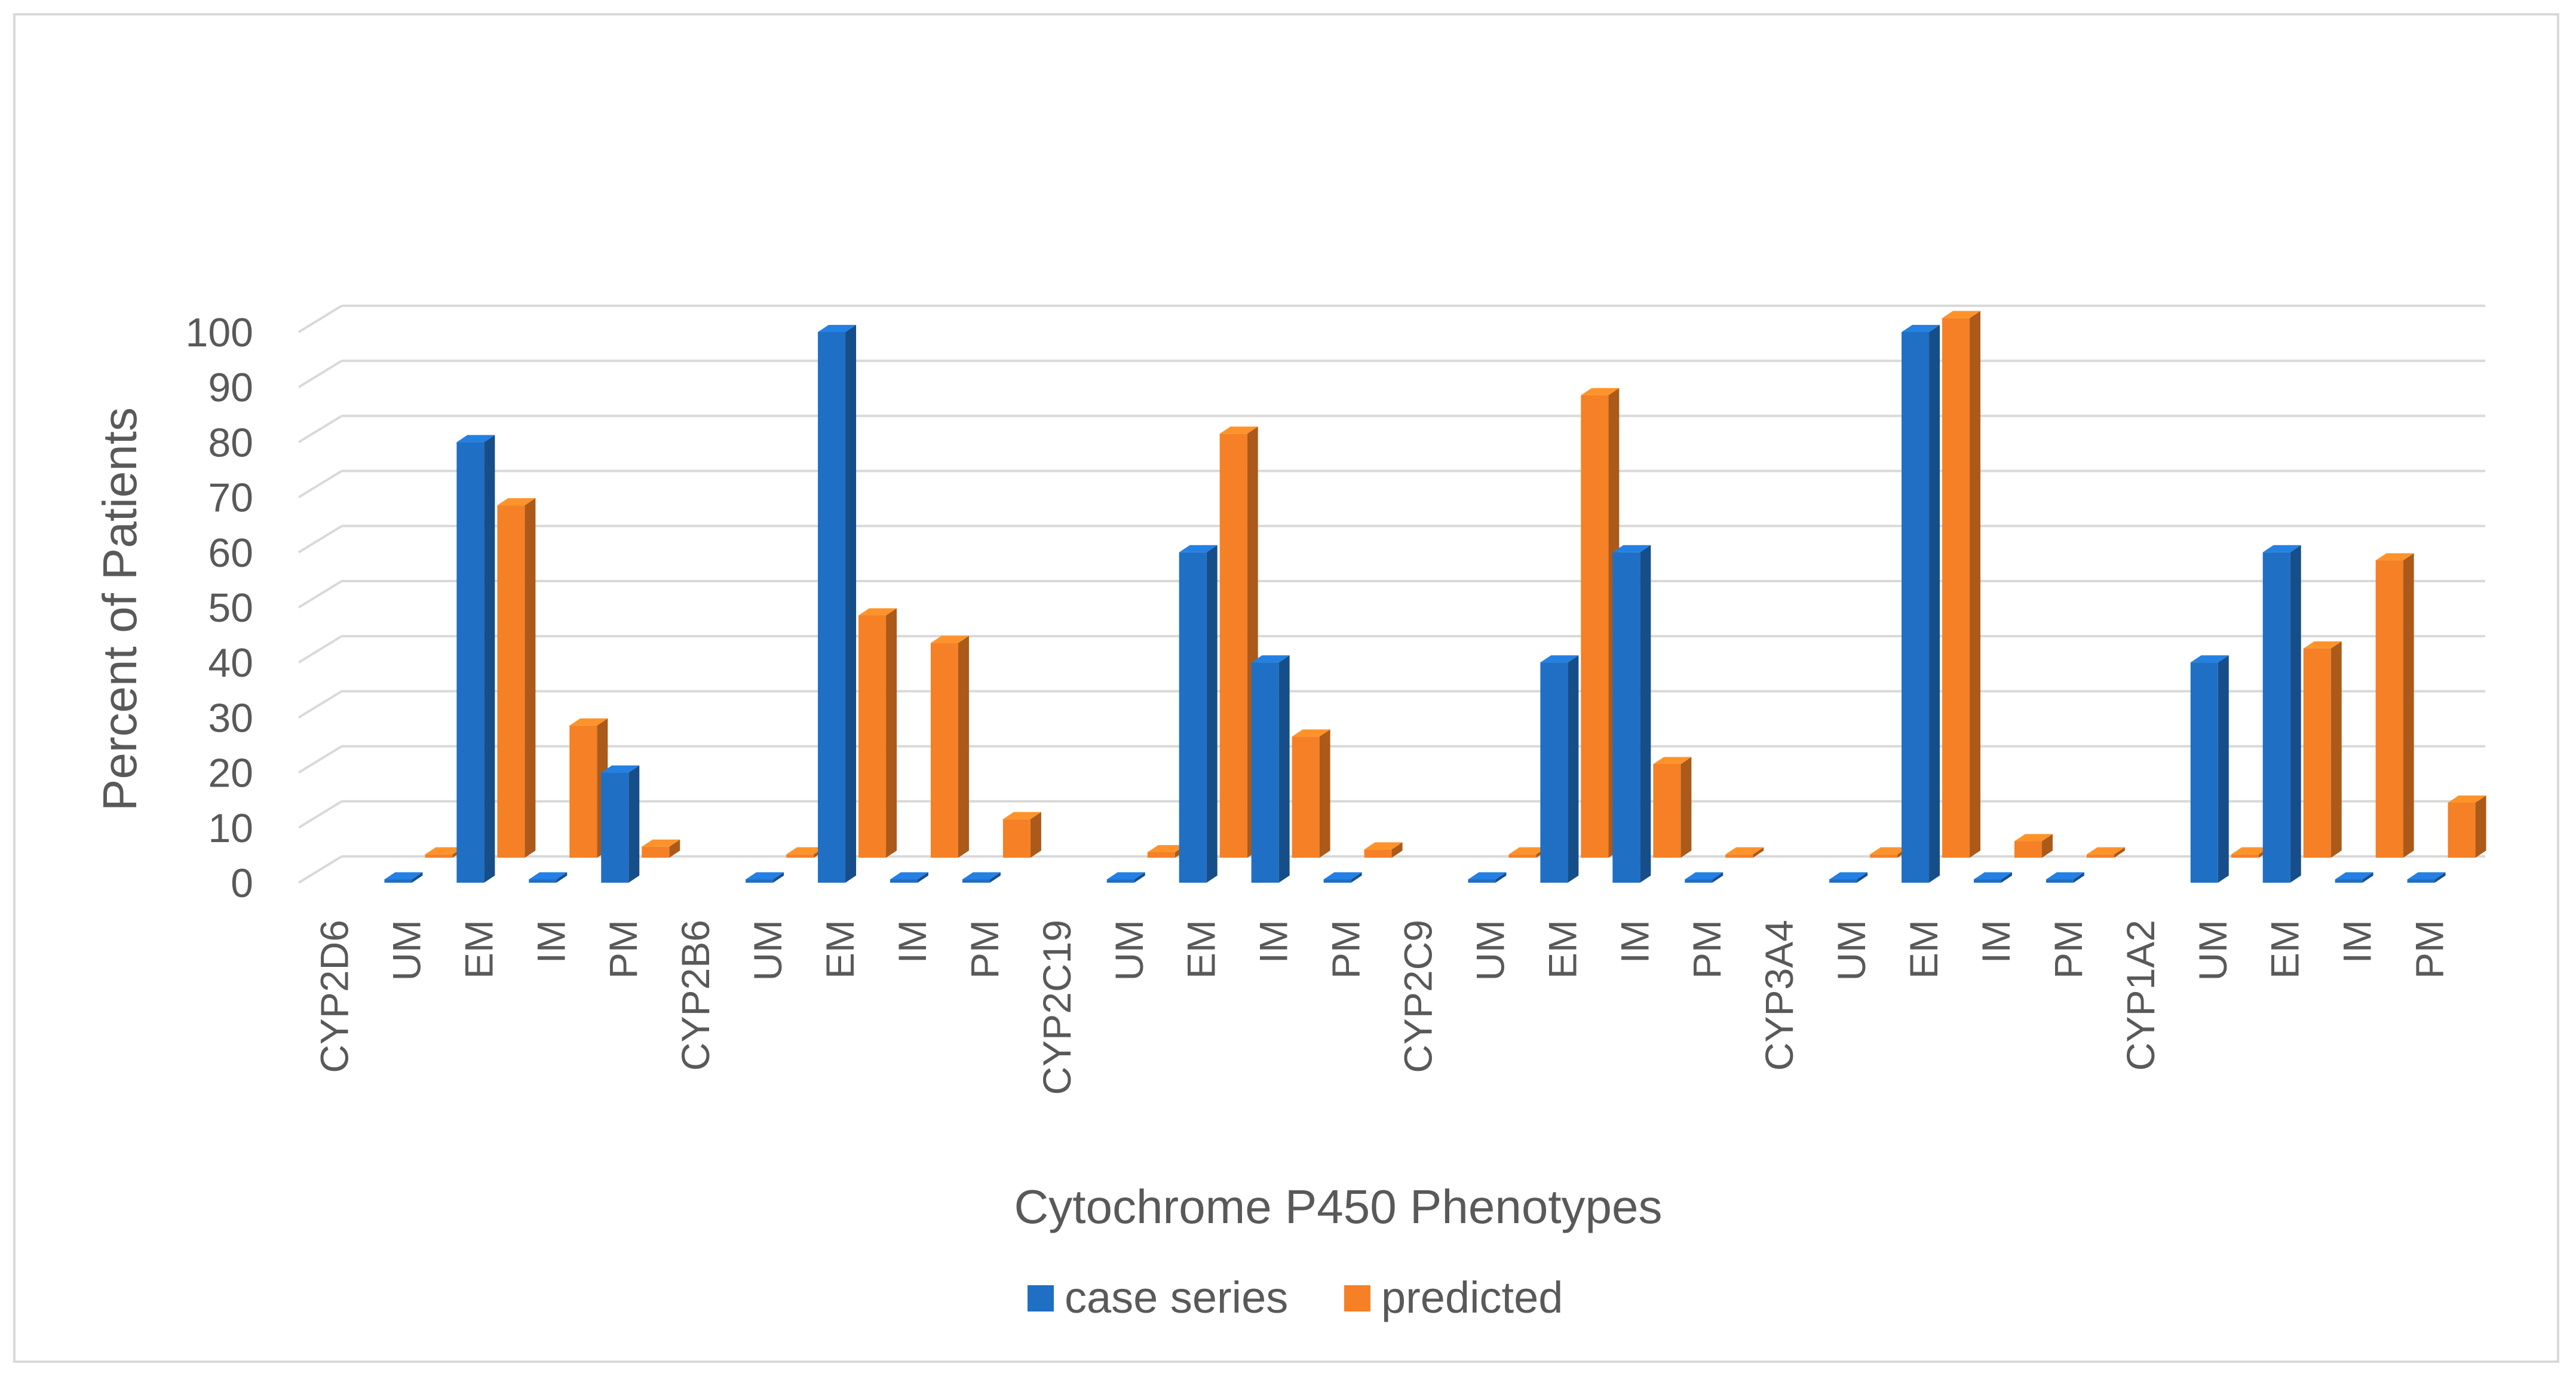 Image resolution: width=2576 pixels, height=1376 pixels. I want to click on y-tick-label: 100, so click(220, 332).